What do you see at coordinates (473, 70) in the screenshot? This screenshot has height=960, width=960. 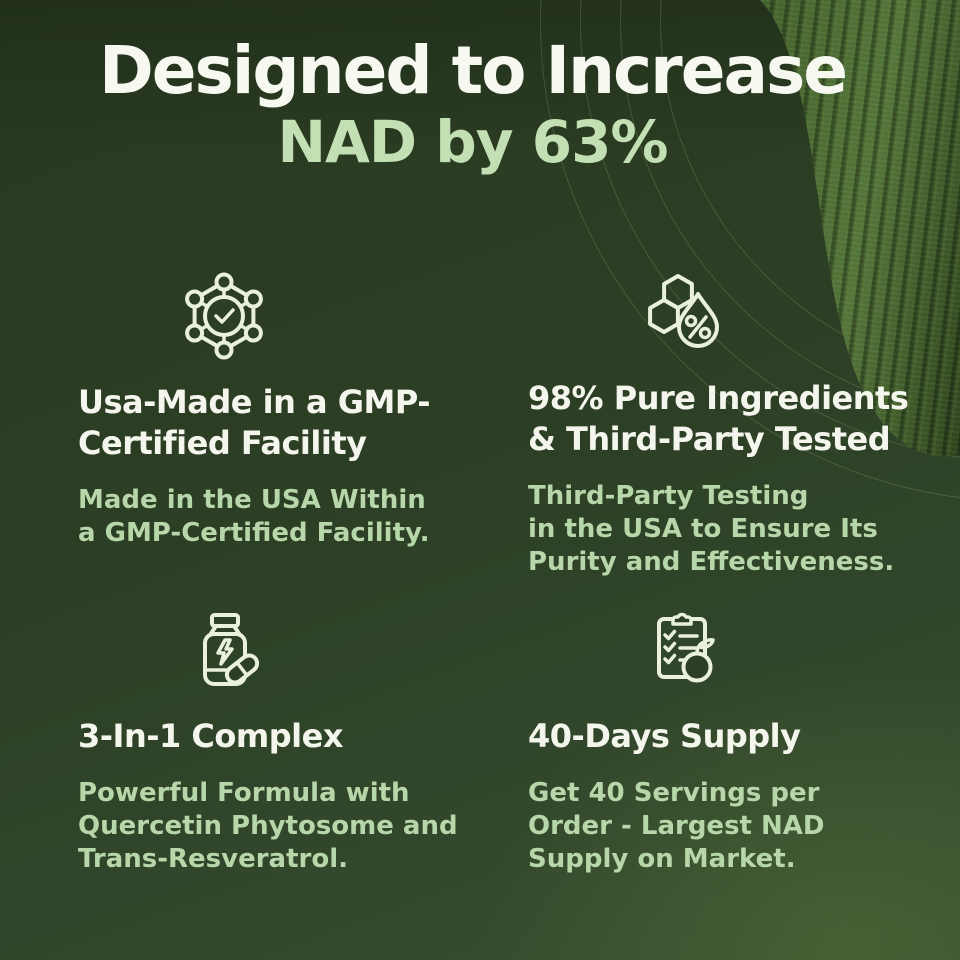 I see `title-line-1: Designed to Increase` at bounding box center [473, 70].